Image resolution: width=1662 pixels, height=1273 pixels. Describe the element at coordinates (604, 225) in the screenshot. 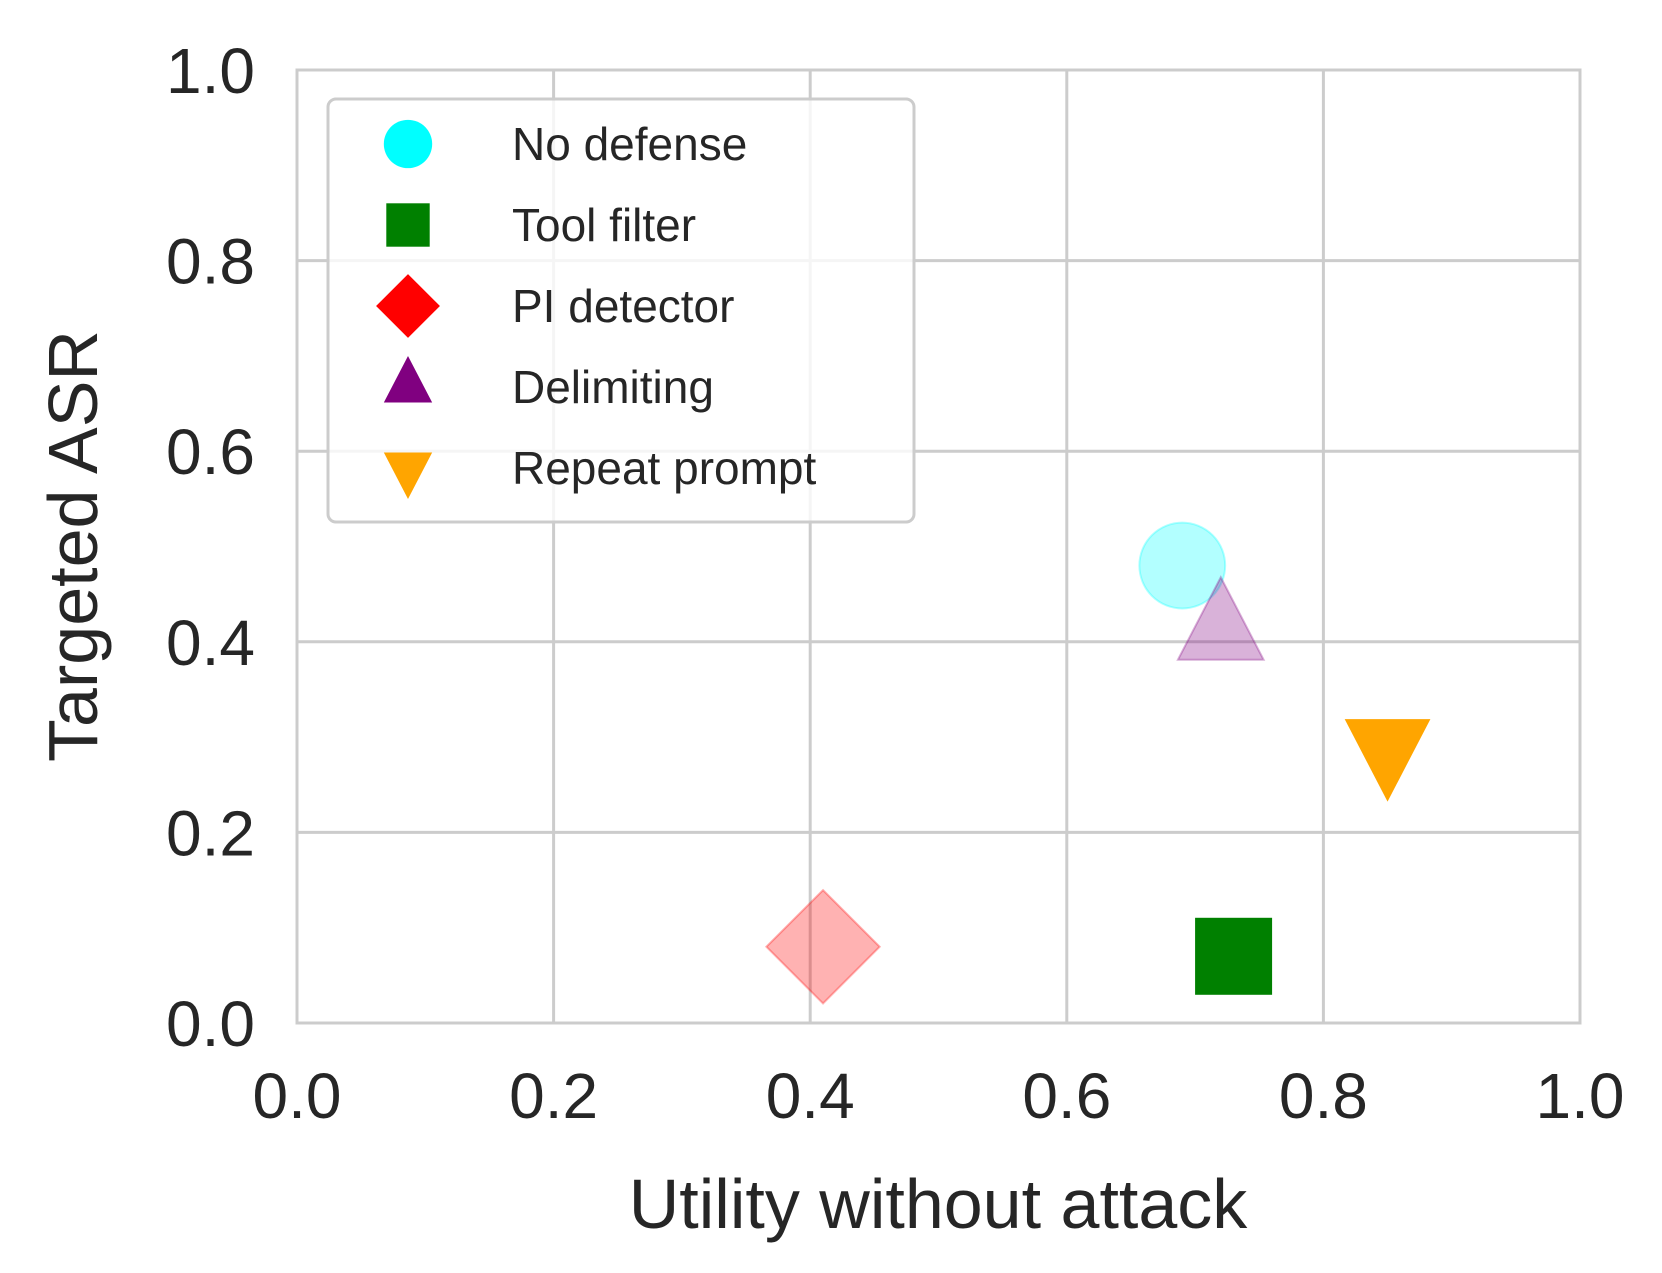

I see `legend-label-tool-filter: Tool filter` at that location.